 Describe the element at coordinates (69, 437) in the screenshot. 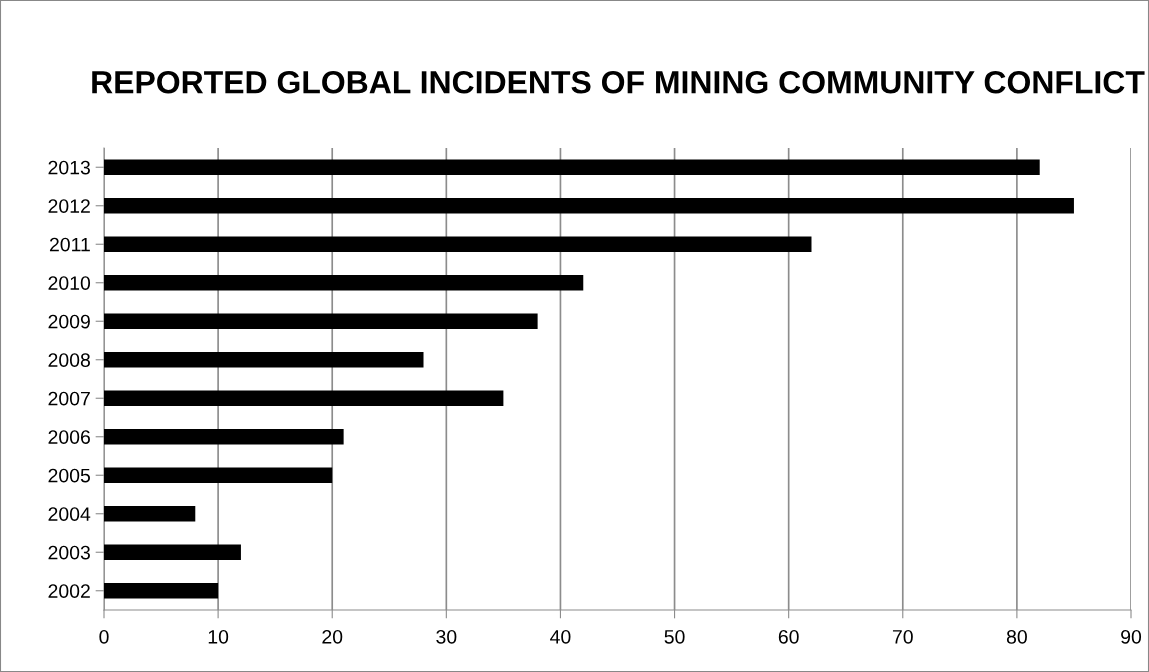

I see `y-tick-label: 2006` at that location.